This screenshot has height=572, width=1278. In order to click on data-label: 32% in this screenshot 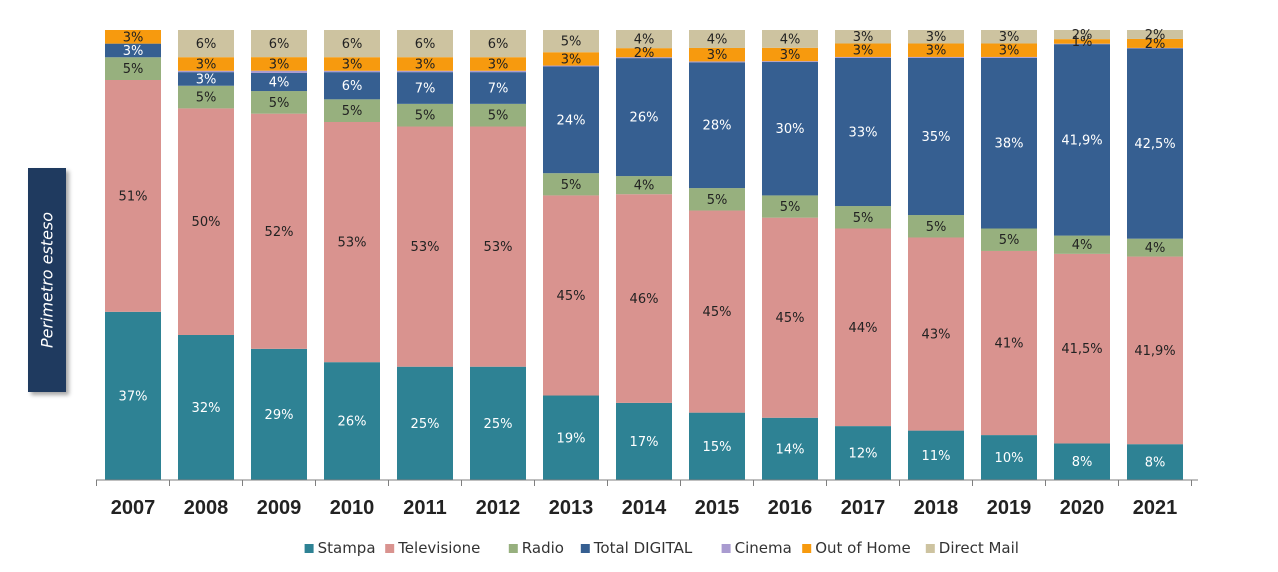, I will do `click(206, 408)`.